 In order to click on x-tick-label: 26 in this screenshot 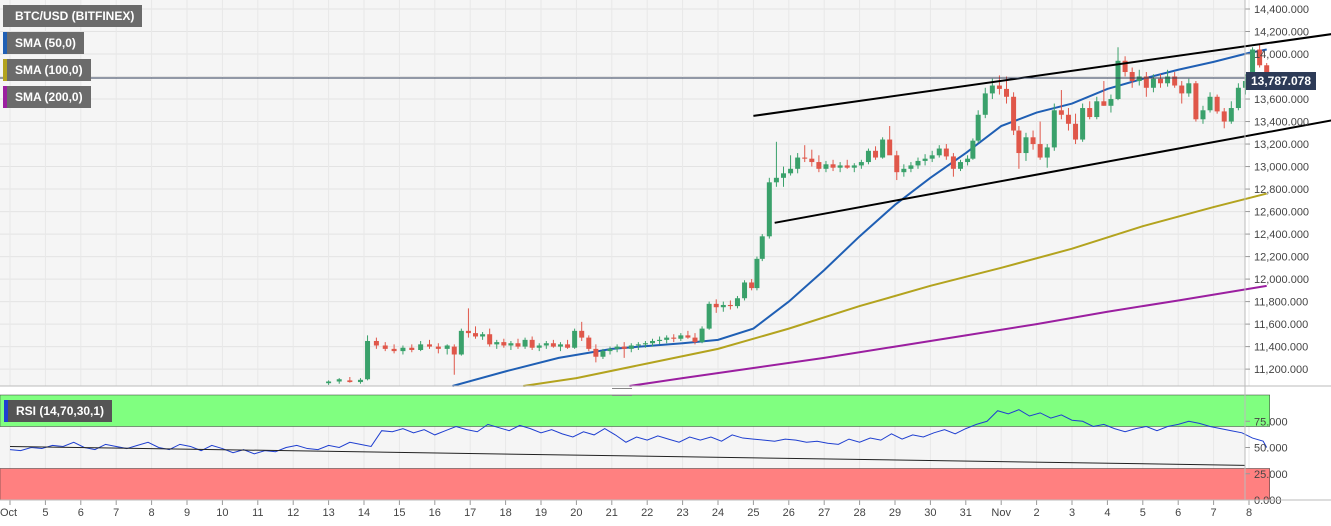, I will do `click(789, 513)`.